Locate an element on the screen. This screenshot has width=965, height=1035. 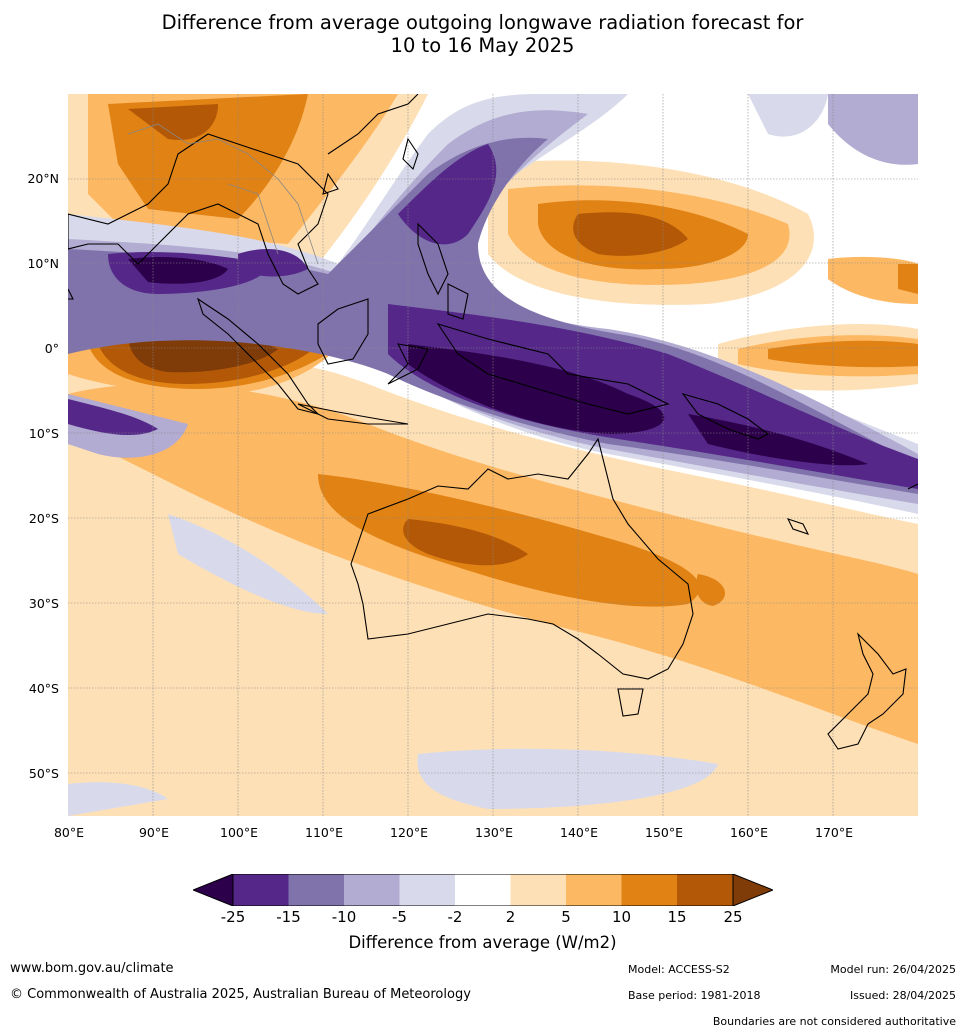
colorbar-tick-6: 2 is located at coordinates (510, 917).